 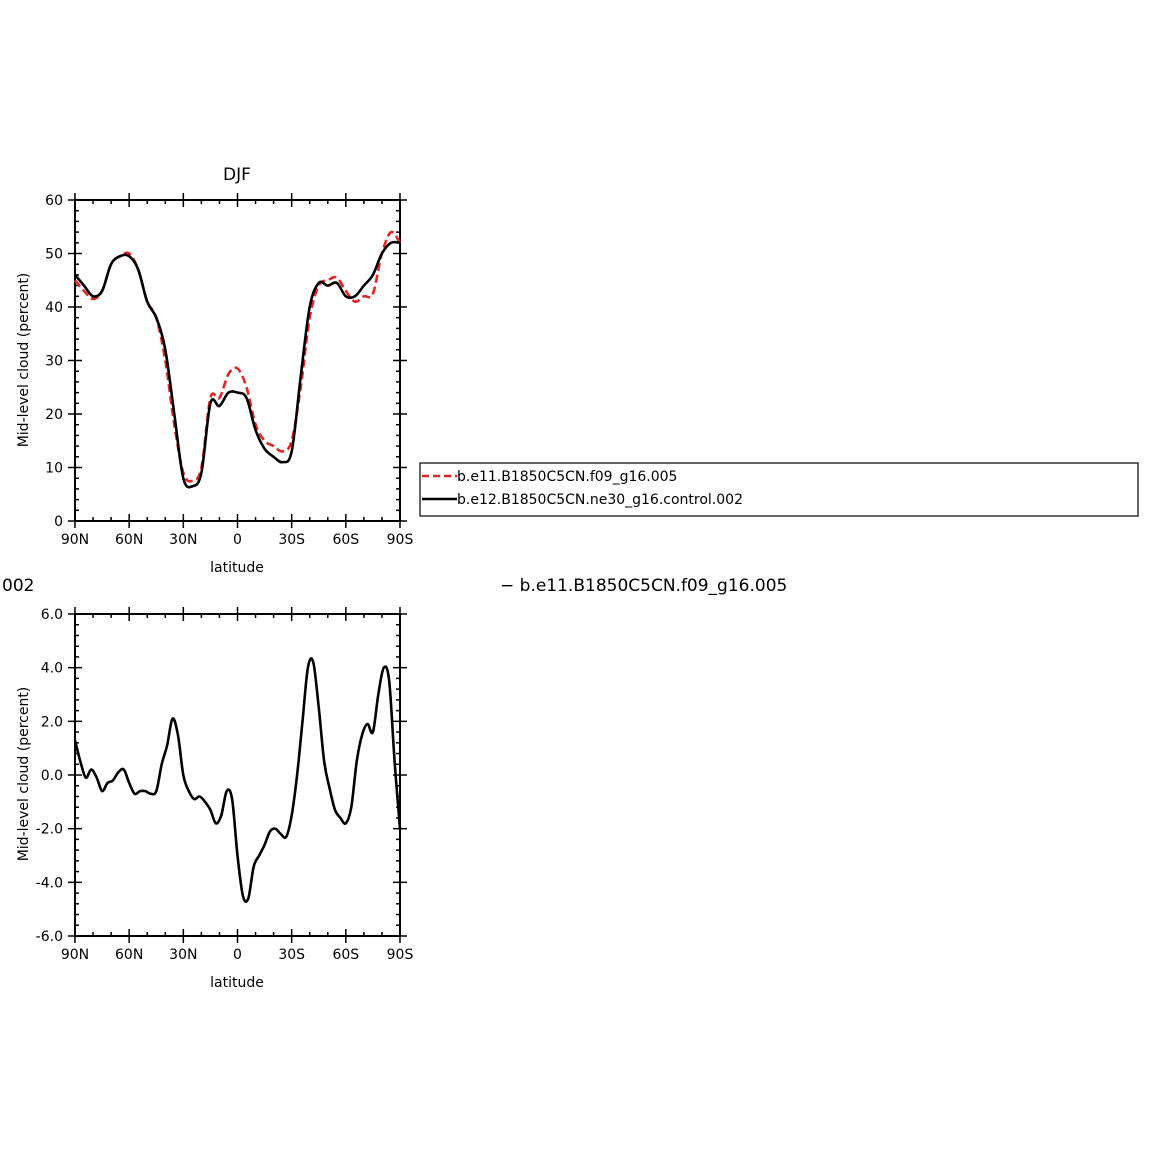 I want to click on legend-box, so click(x=779, y=489).